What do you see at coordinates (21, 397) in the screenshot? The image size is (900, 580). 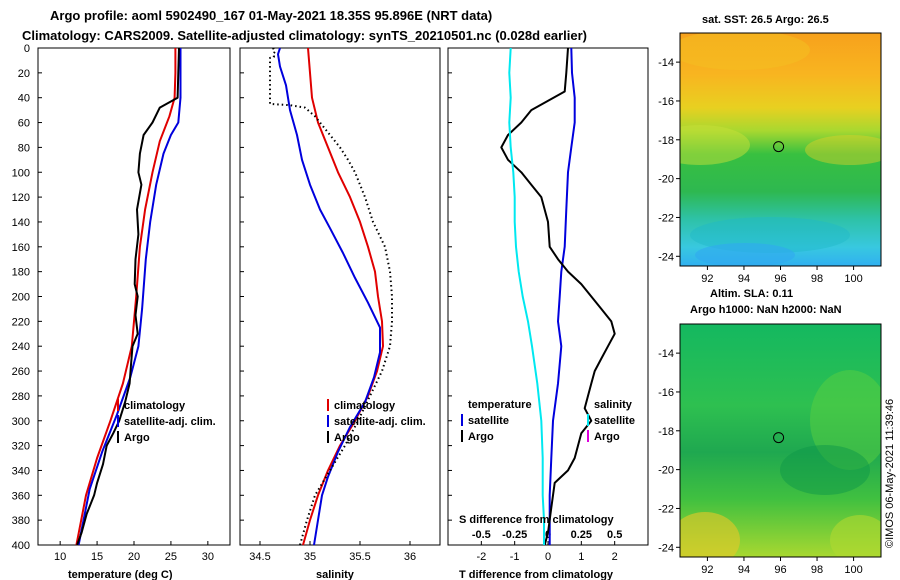 I see `depth-tick-label: 280` at bounding box center [21, 397].